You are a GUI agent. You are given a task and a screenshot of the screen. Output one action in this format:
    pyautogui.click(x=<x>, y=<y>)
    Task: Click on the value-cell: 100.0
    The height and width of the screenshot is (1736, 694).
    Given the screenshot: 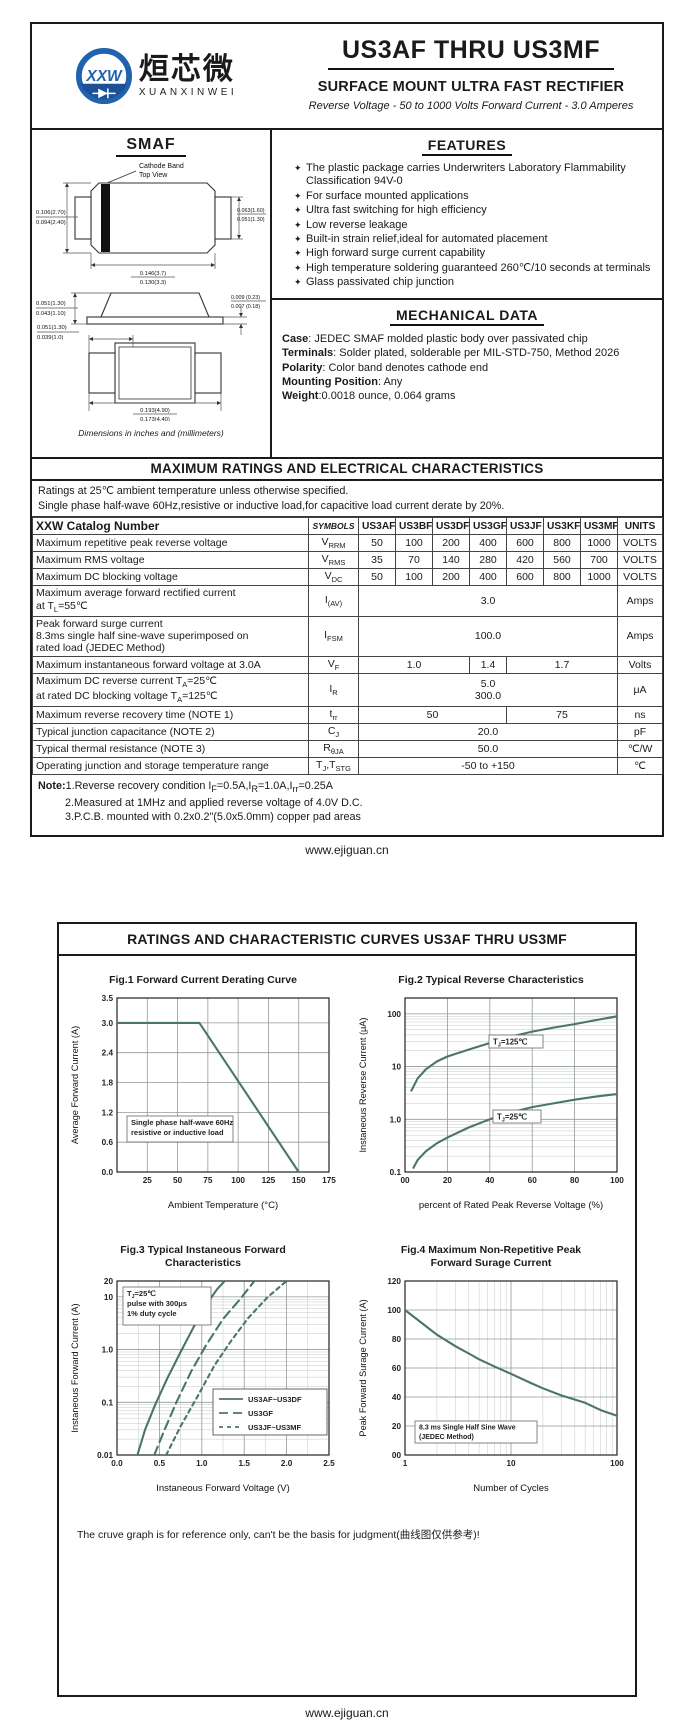 What is the action you would take?
    pyautogui.click(x=488, y=636)
    